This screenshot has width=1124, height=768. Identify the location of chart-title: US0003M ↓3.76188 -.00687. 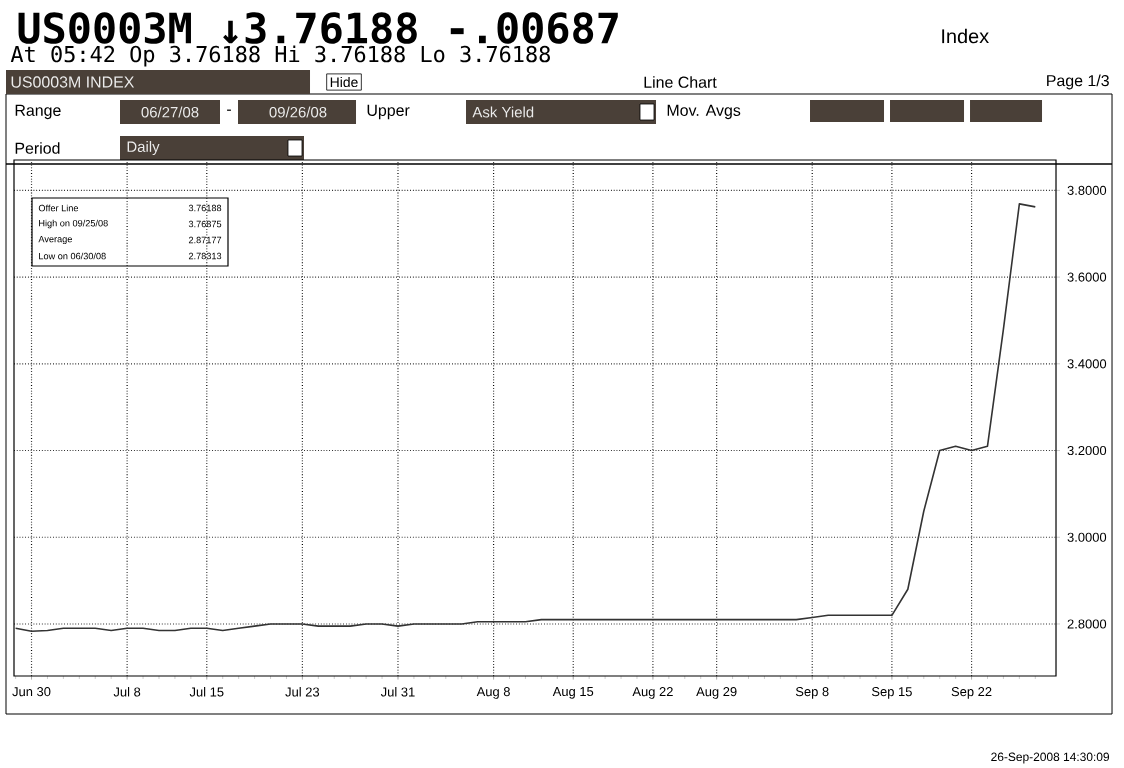
(318, 28).